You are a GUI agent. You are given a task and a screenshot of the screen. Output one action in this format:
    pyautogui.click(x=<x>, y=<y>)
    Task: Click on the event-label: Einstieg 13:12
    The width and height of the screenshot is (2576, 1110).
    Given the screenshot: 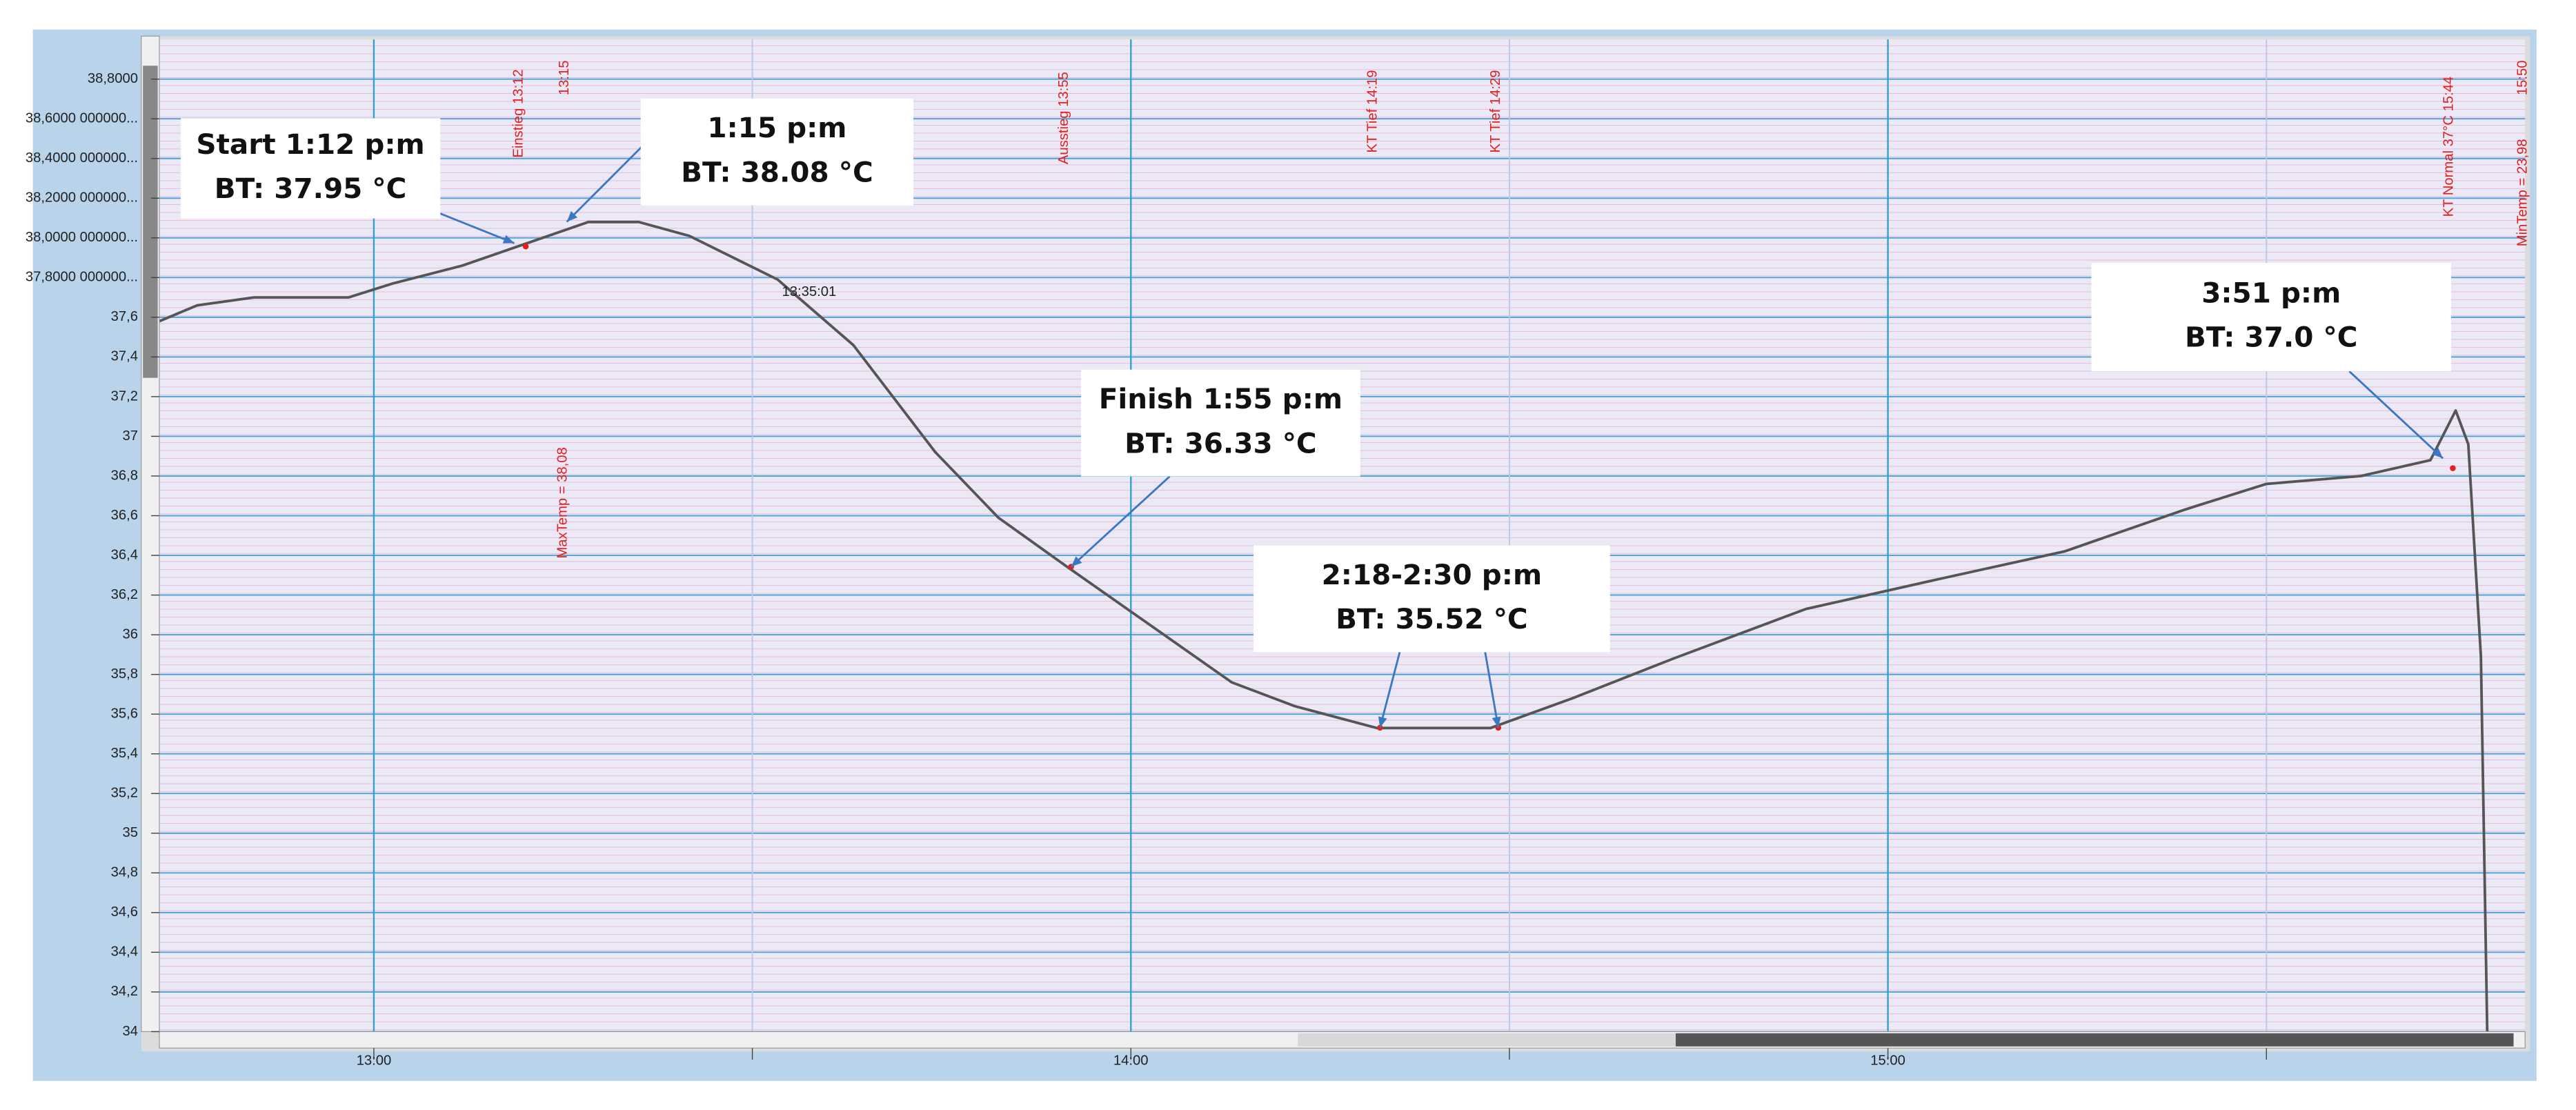 What is the action you would take?
    pyautogui.click(x=518, y=113)
    